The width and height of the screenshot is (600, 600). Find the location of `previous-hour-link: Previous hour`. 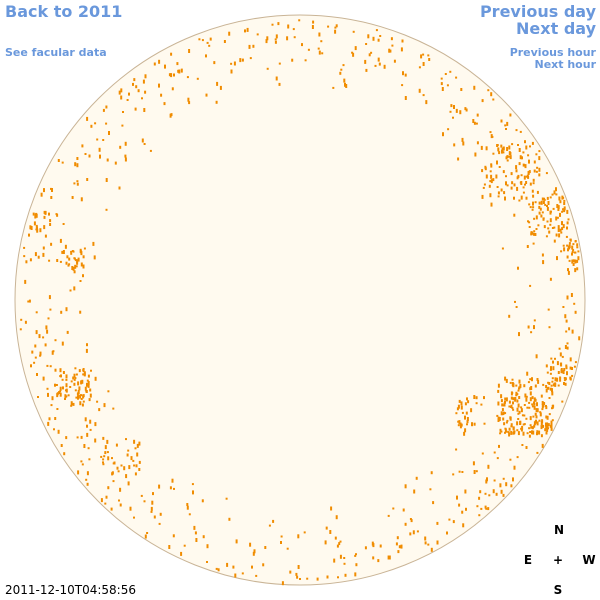

previous-hour-link: Previous hour is located at coordinates (553, 52).